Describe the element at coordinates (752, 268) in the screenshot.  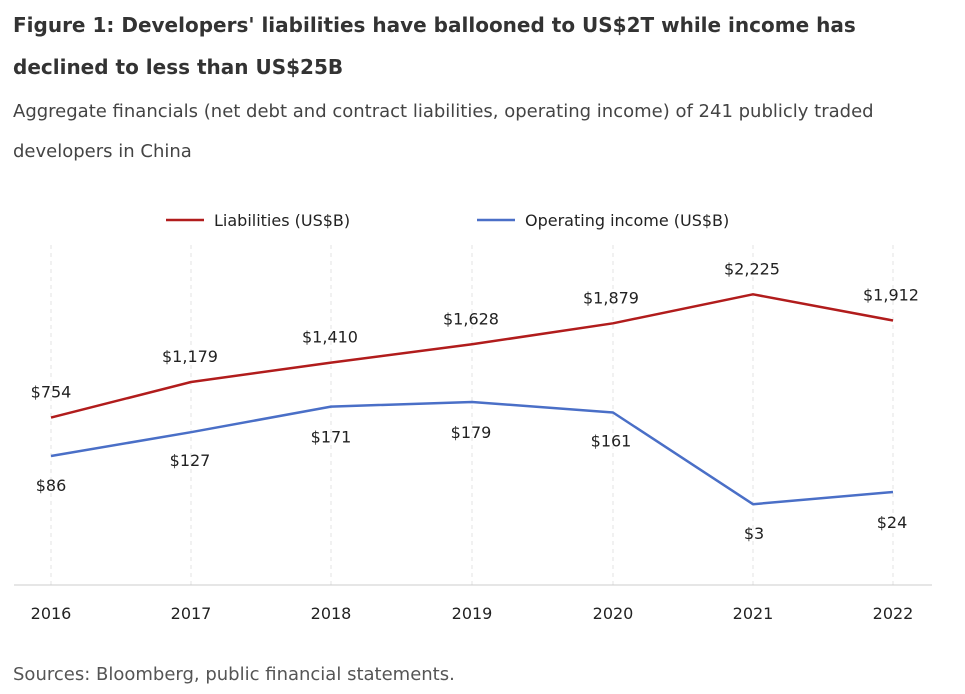
I see `data-label: $2,225` at that location.